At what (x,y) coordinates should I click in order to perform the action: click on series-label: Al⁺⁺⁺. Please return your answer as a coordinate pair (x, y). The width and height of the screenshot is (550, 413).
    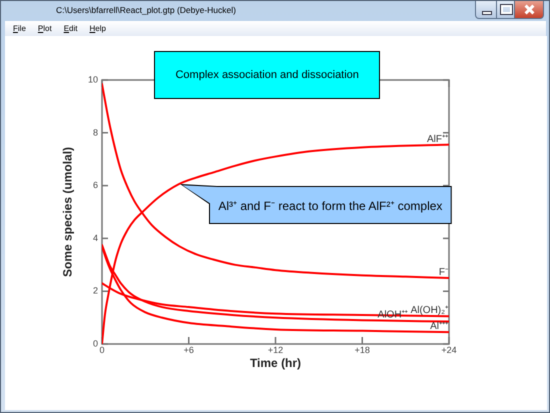
    Looking at the image, I should click on (439, 326).